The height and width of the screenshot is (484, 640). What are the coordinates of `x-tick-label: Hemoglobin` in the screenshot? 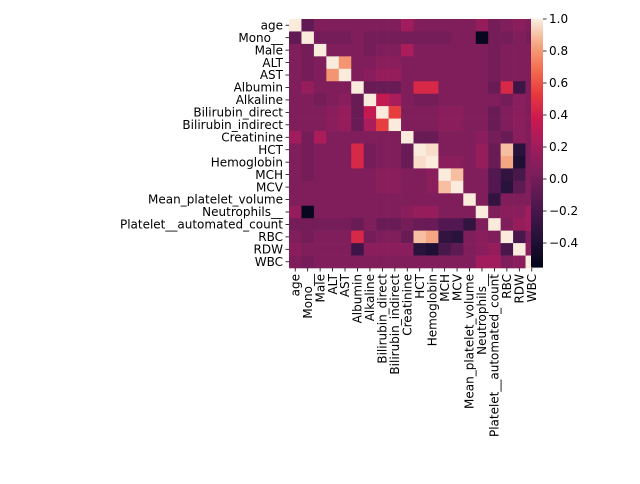 It's located at (432, 310).